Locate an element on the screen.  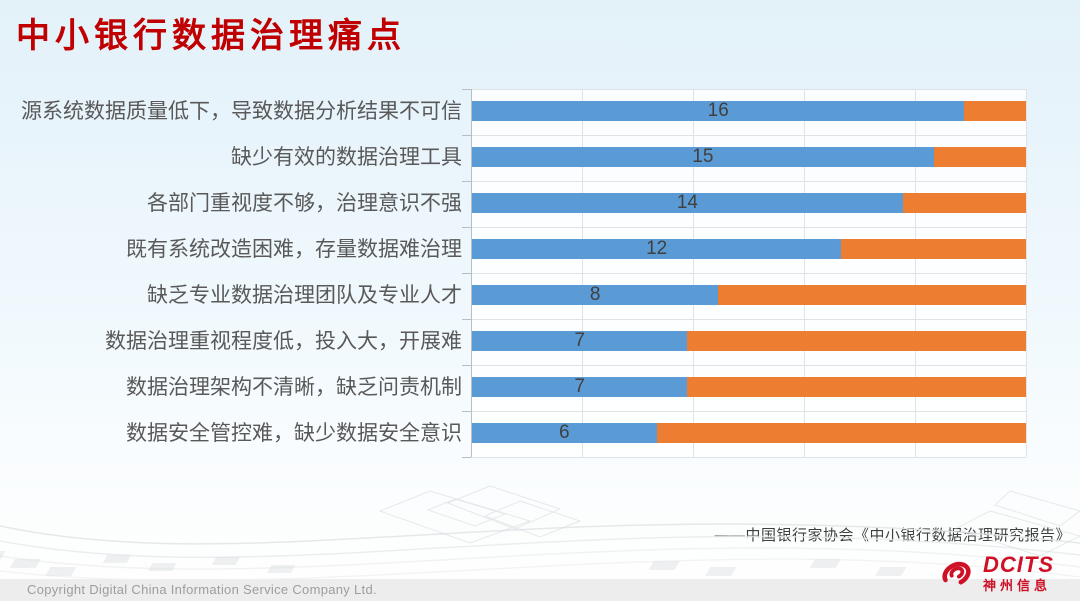
bar-track: 14 is located at coordinates (749, 203).